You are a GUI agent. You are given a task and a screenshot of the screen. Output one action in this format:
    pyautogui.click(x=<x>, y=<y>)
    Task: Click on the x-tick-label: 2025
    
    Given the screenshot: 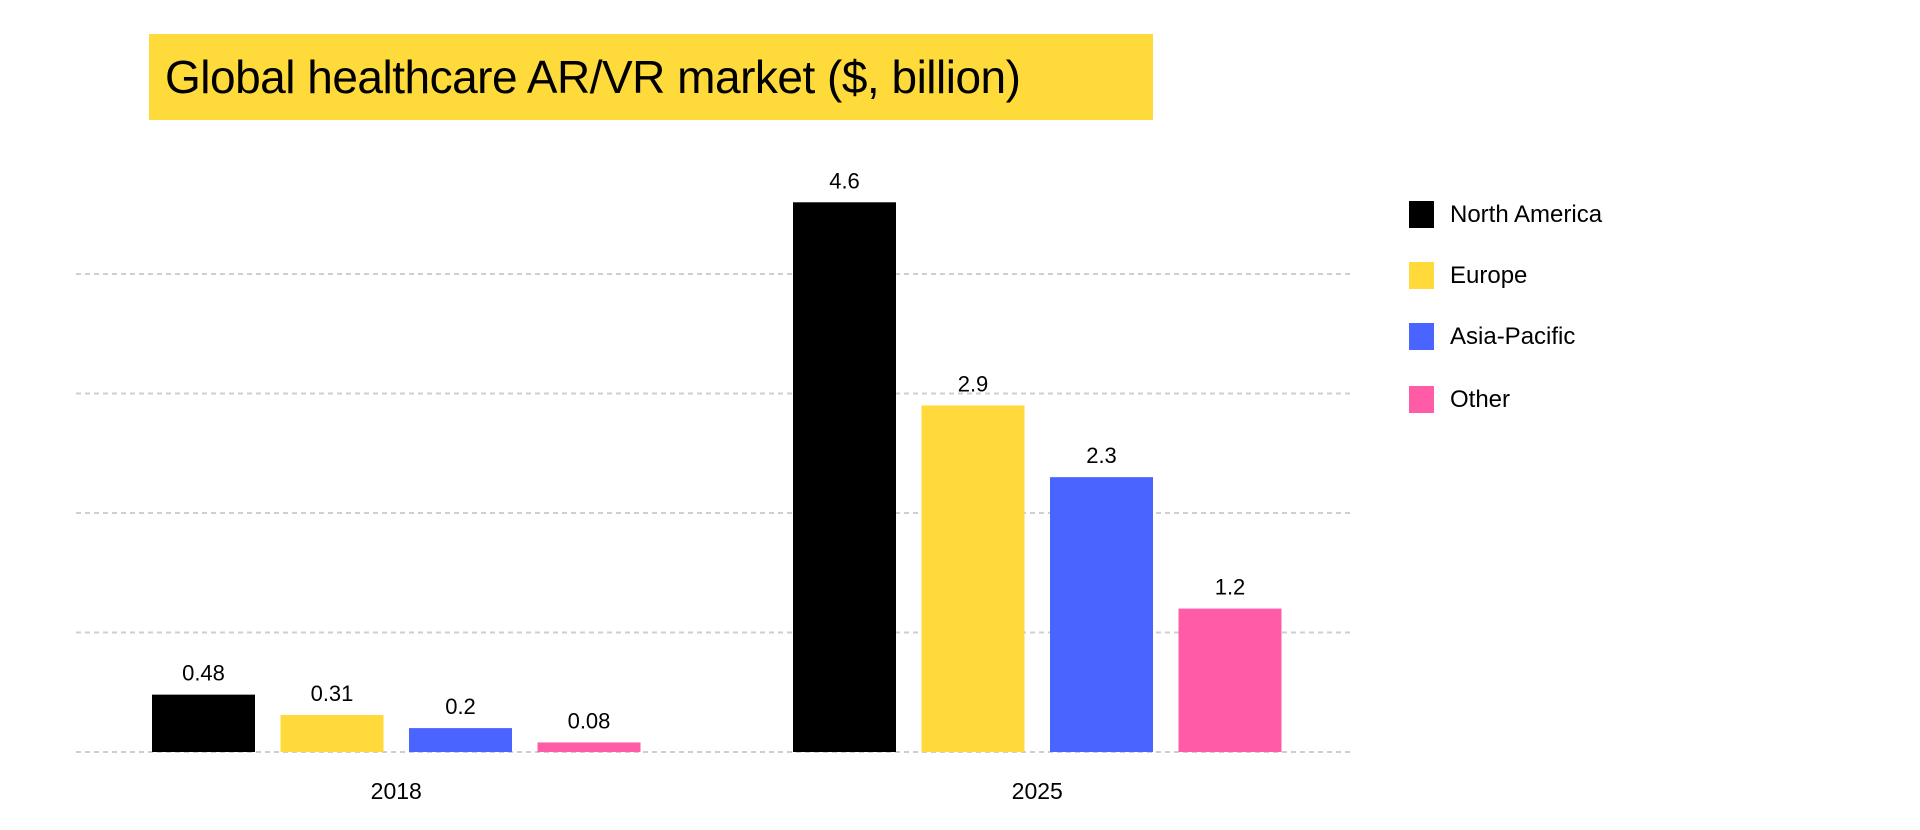 What is the action you would take?
    pyautogui.click(x=1037, y=791)
    